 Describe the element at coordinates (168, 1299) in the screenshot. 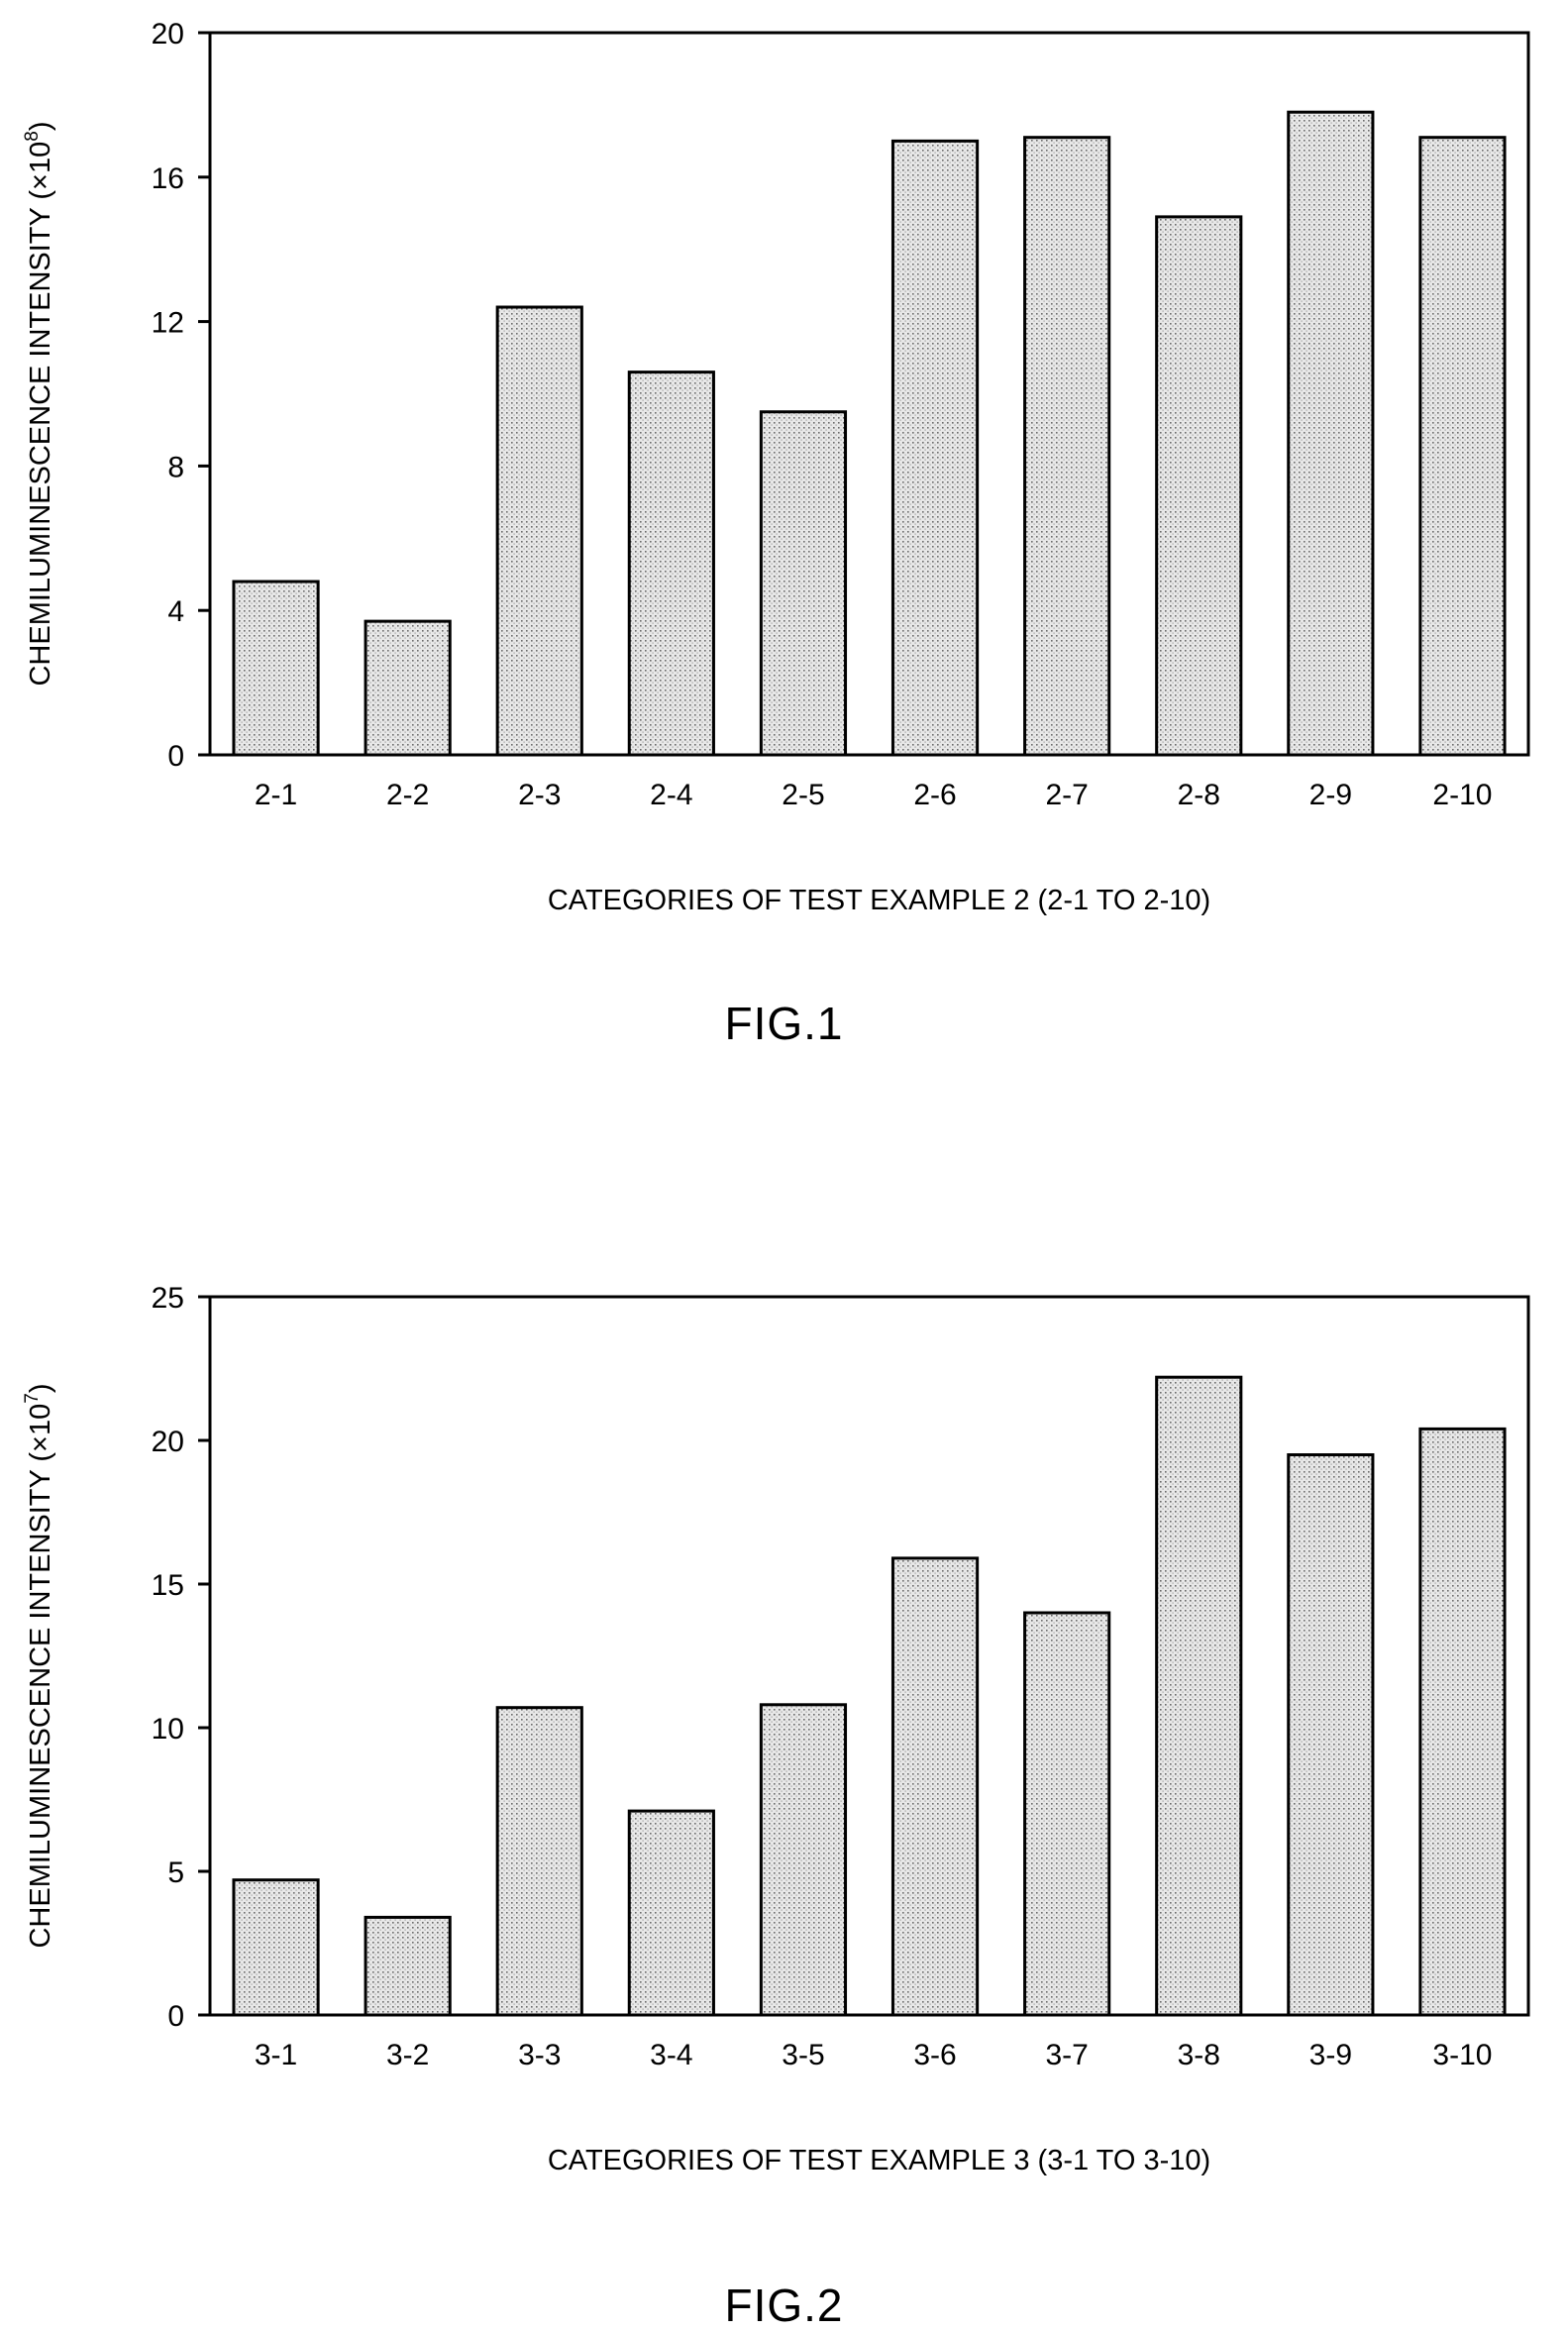

I see `y-tick-label: 25` at that location.